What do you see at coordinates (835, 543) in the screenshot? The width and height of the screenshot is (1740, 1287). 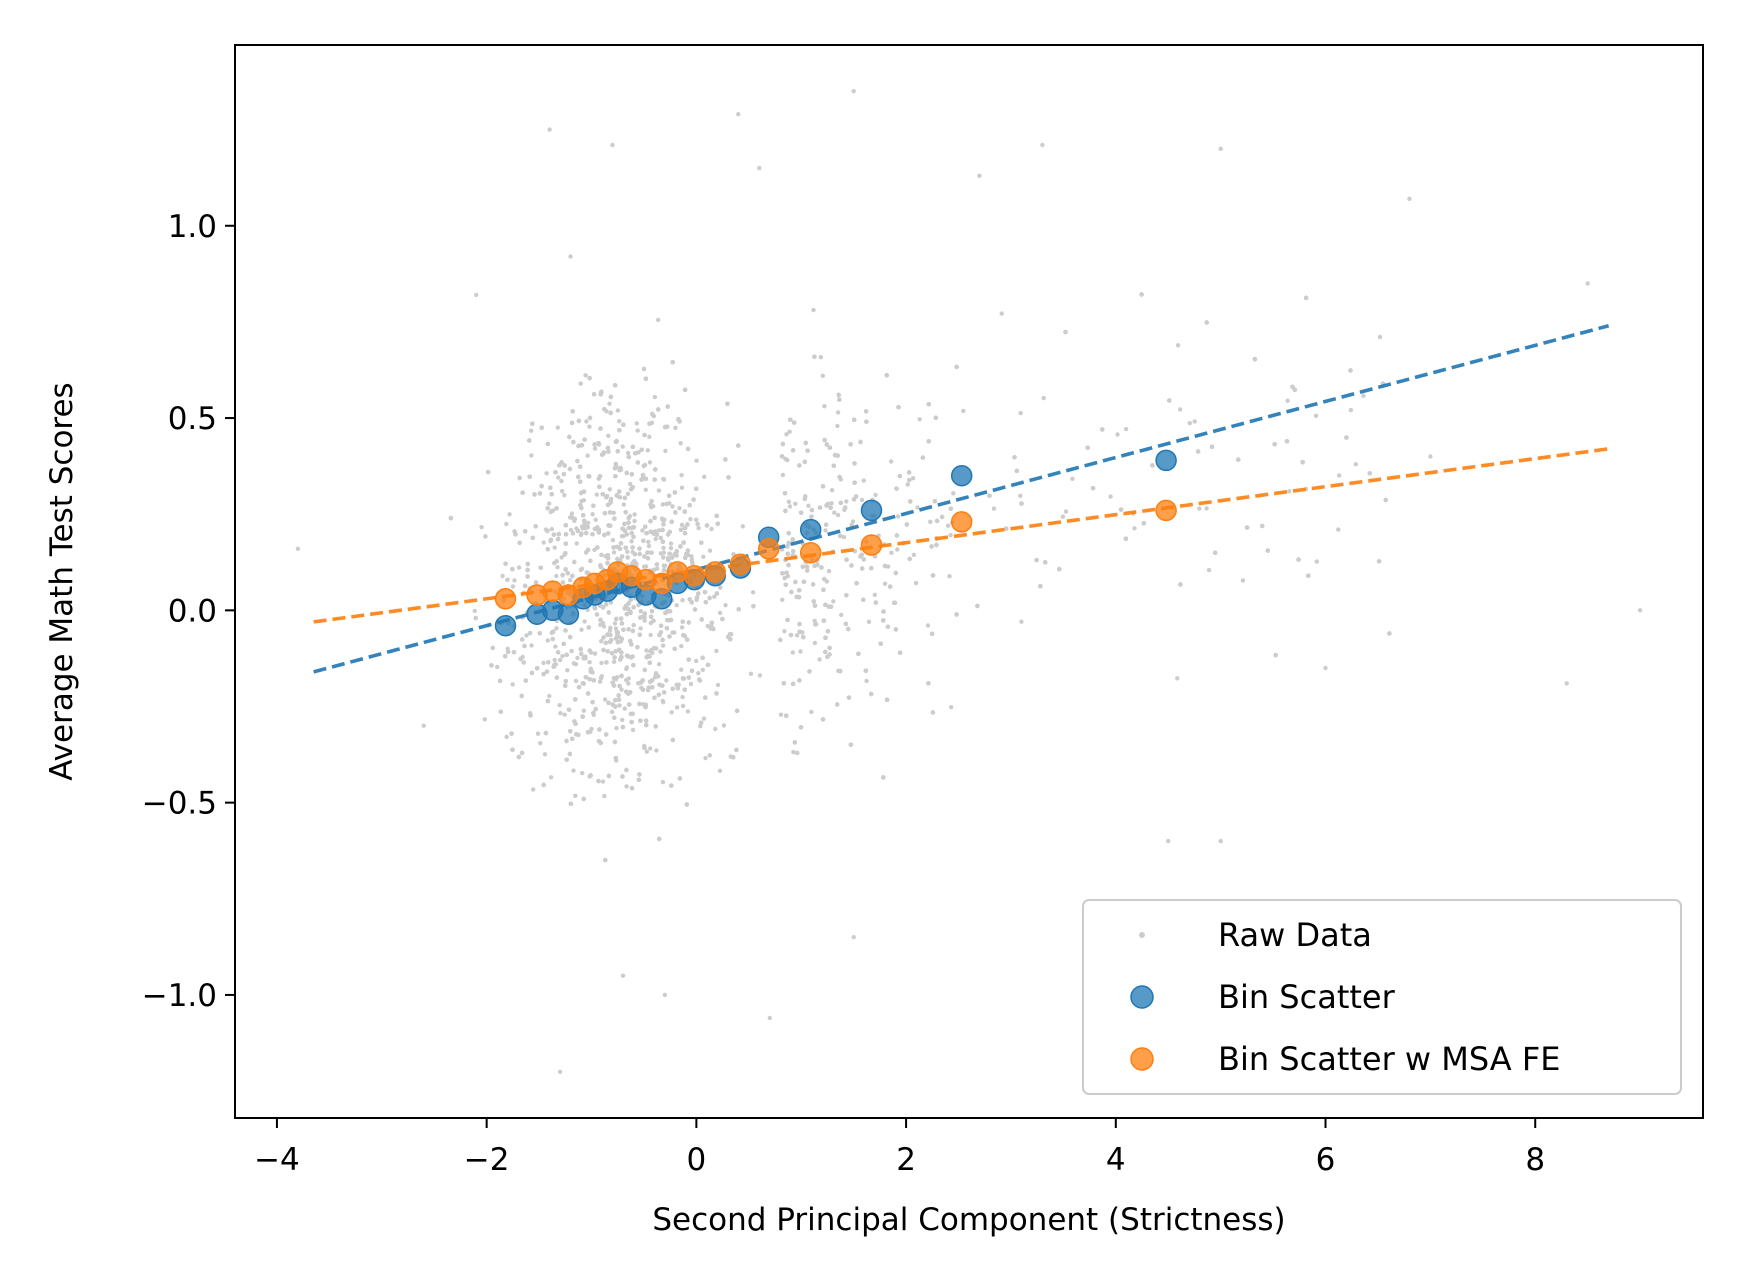 I see `bin-points` at bounding box center [835, 543].